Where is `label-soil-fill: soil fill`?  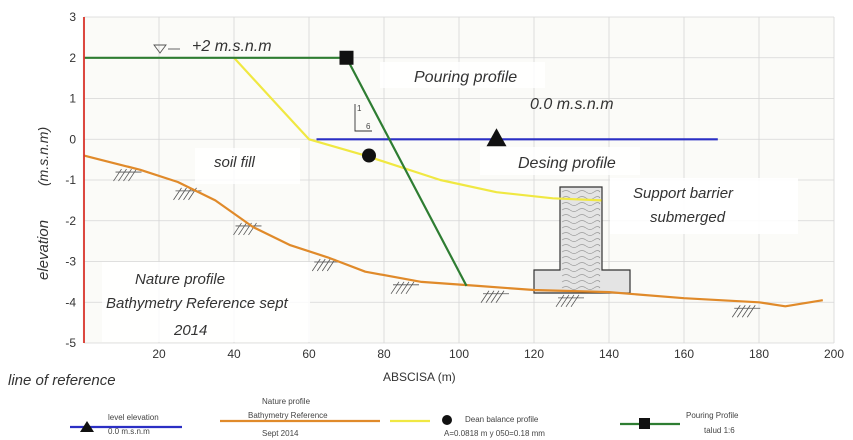
label-soil-fill: soil fill is located at coordinates (235, 162).